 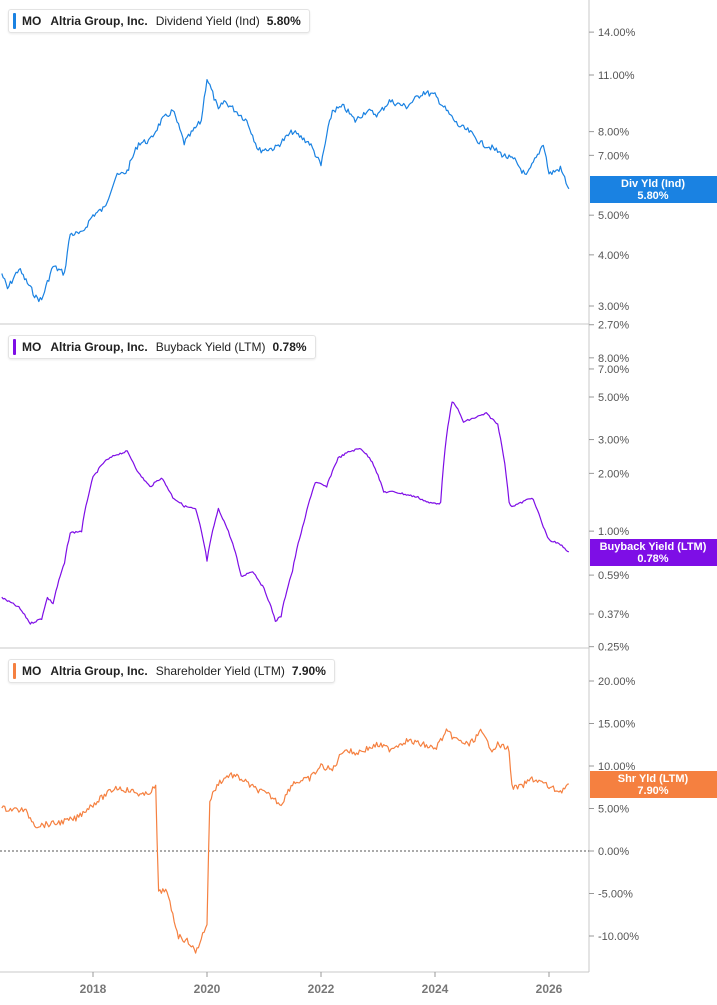 What do you see at coordinates (283, 21) in the screenshot?
I see `legend-value: 5.80%` at bounding box center [283, 21].